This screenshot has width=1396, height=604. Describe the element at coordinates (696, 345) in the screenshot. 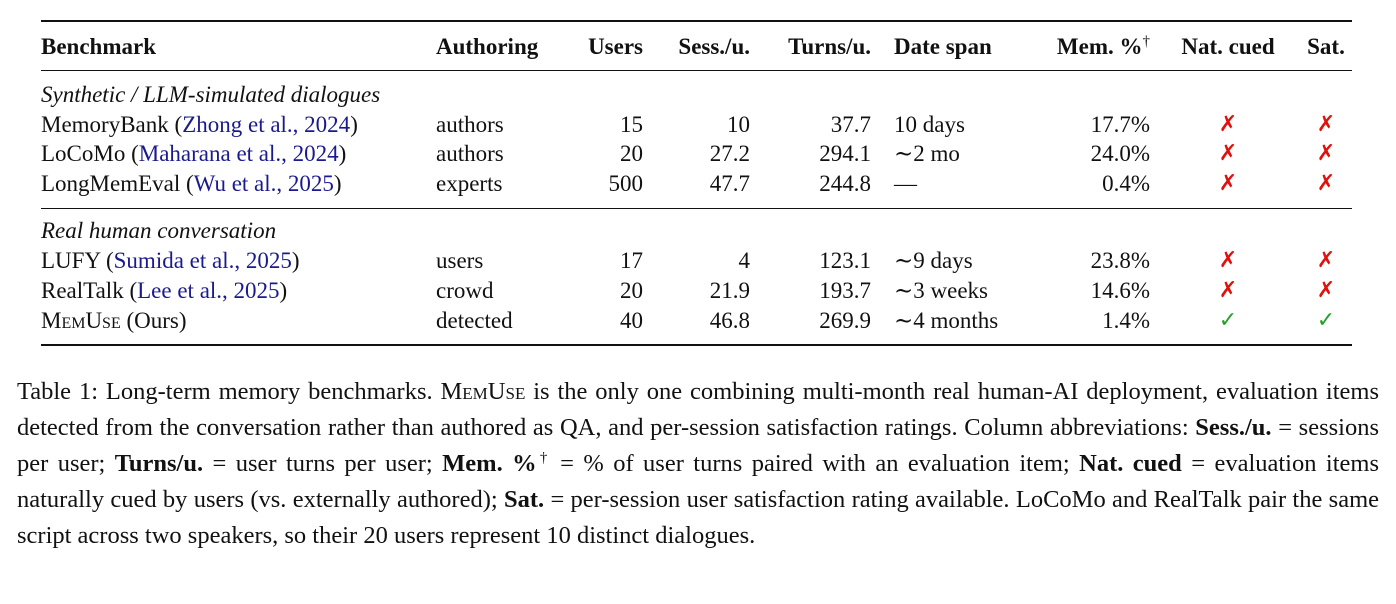

I see `bottom-rule` at that location.